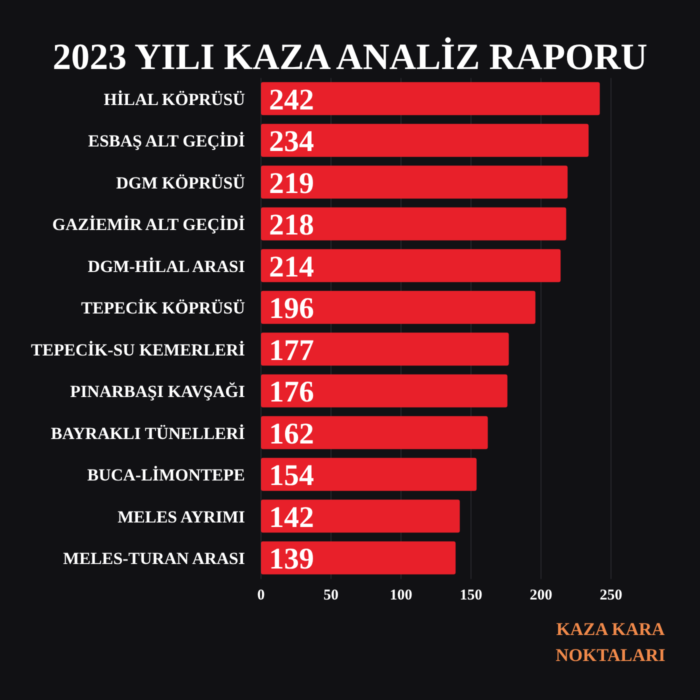  I want to click on x-tick-label: 50, so click(331, 596).